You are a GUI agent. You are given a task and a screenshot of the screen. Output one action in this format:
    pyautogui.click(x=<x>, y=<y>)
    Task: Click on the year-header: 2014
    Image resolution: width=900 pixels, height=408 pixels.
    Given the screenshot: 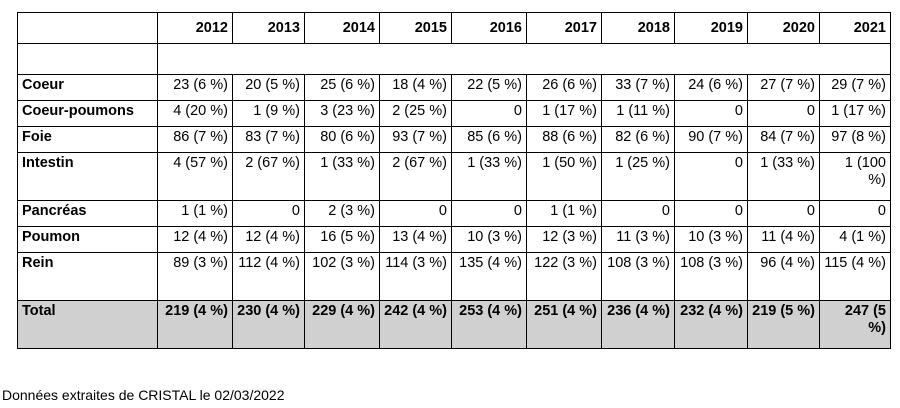 What is the action you would take?
    pyautogui.click(x=342, y=28)
    